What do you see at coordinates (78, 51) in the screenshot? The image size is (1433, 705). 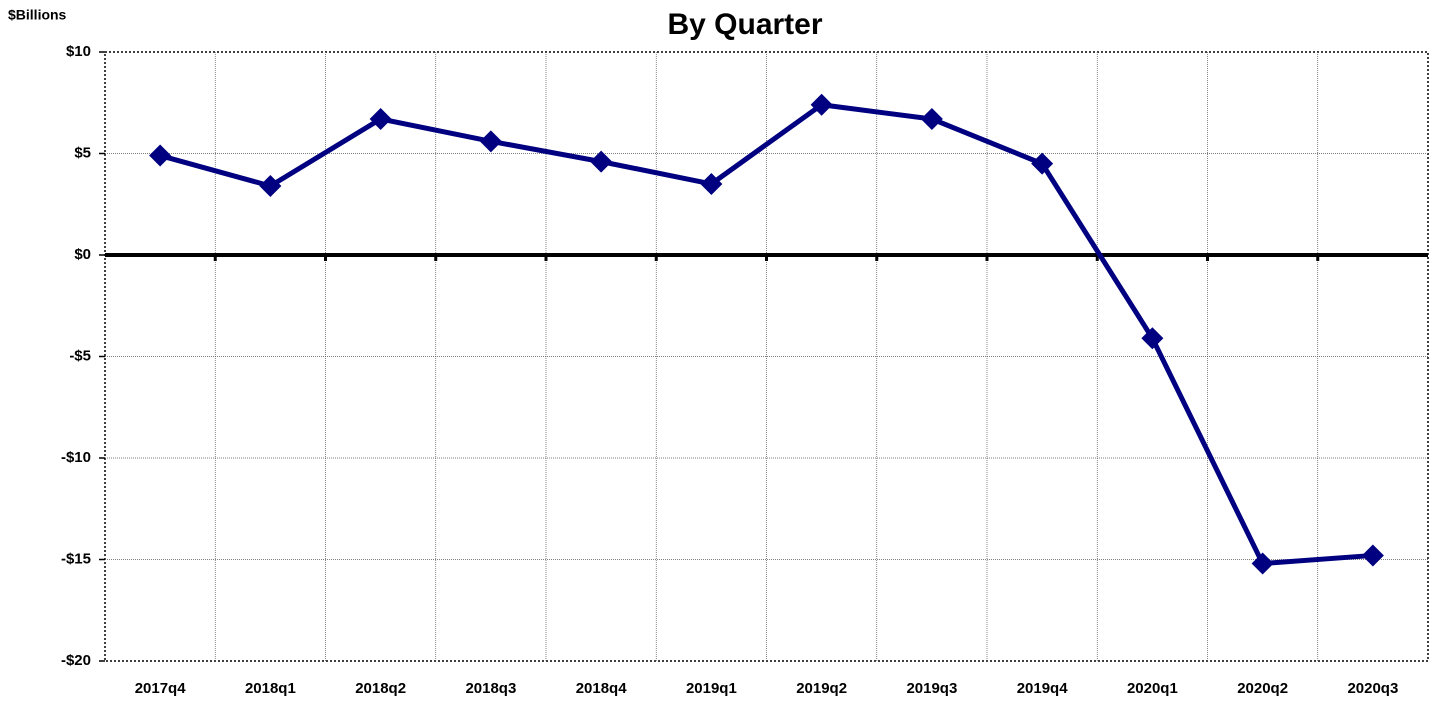 I see `y-tick-label: $10` at bounding box center [78, 51].